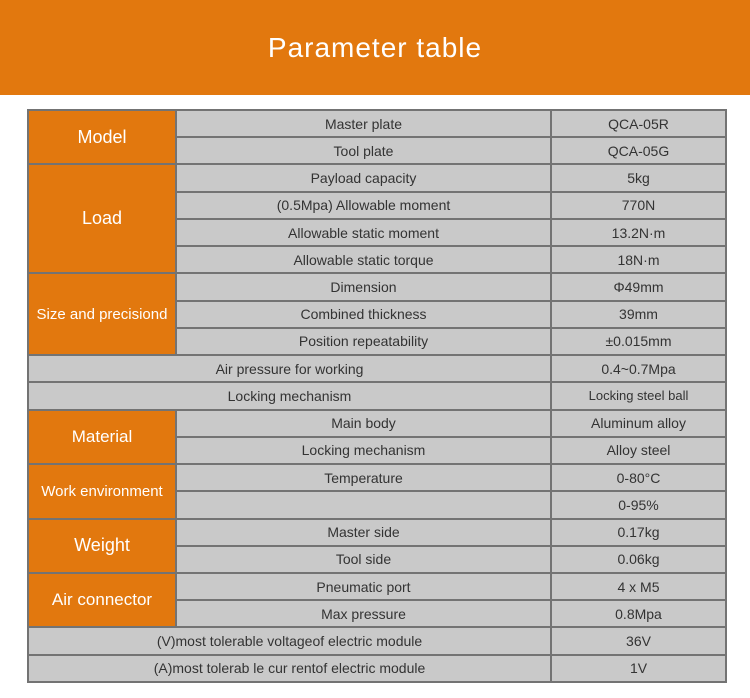 The image size is (750, 698). I want to click on group-cell-work-environment: Work environment, so click(102, 491).